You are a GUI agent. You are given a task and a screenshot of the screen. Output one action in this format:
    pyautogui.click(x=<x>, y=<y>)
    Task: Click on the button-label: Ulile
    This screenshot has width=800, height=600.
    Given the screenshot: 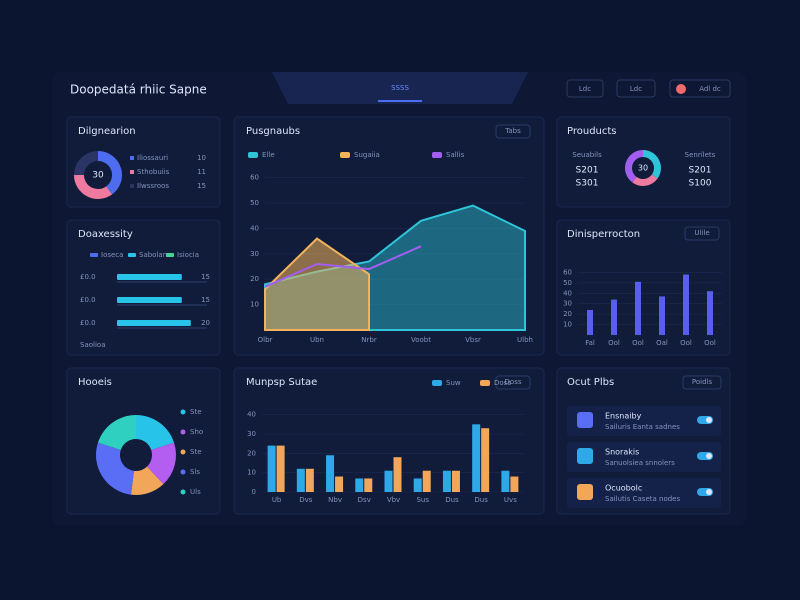 What is the action you would take?
    pyautogui.click(x=701, y=233)
    